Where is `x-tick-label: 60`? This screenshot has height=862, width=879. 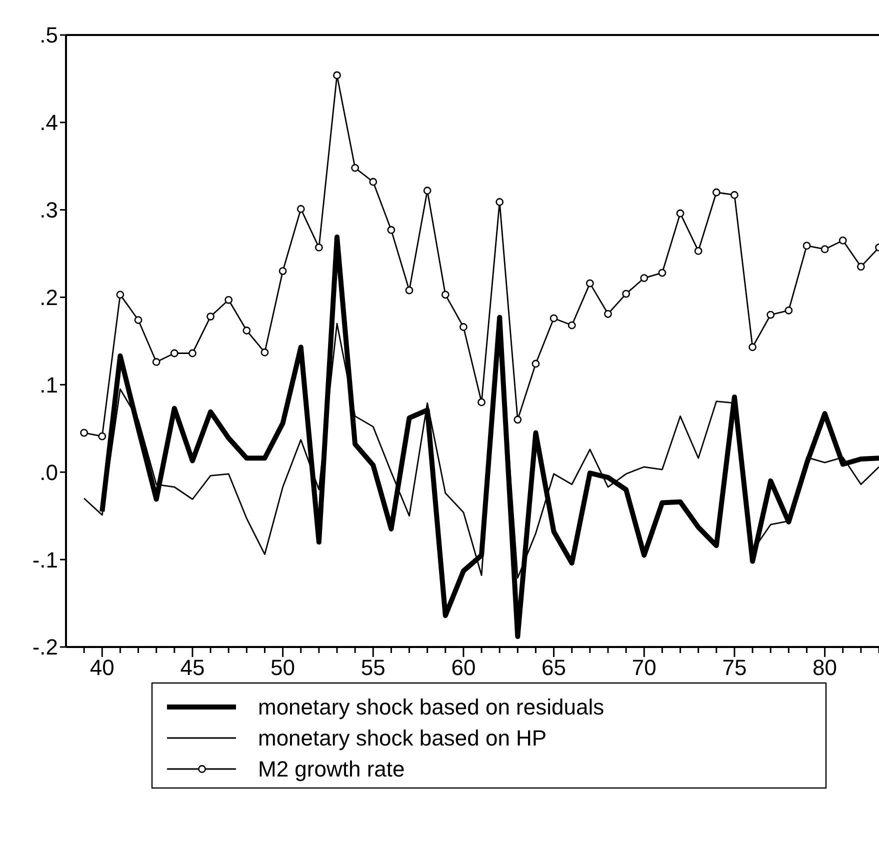 x-tick-label: 60 is located at coordinates (463, 667).